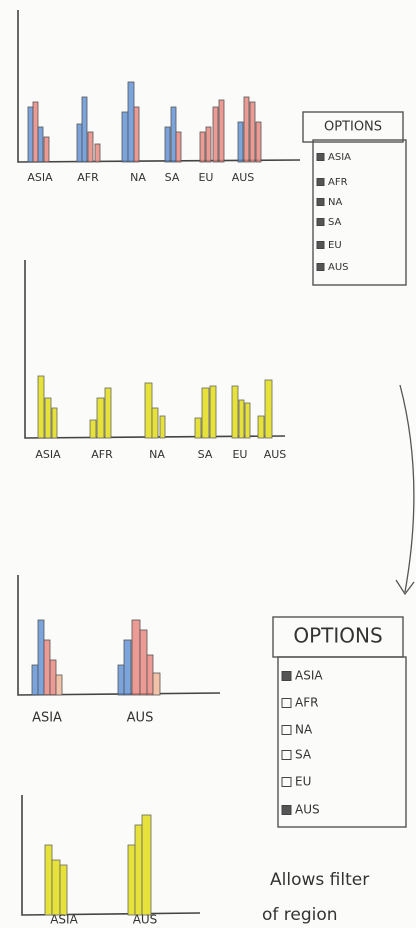 This screenshot has height=928, width=416. What do you see at coordinates (405, 490) in the screenshot?
I see `arrow` at bounding box center [405, 490].